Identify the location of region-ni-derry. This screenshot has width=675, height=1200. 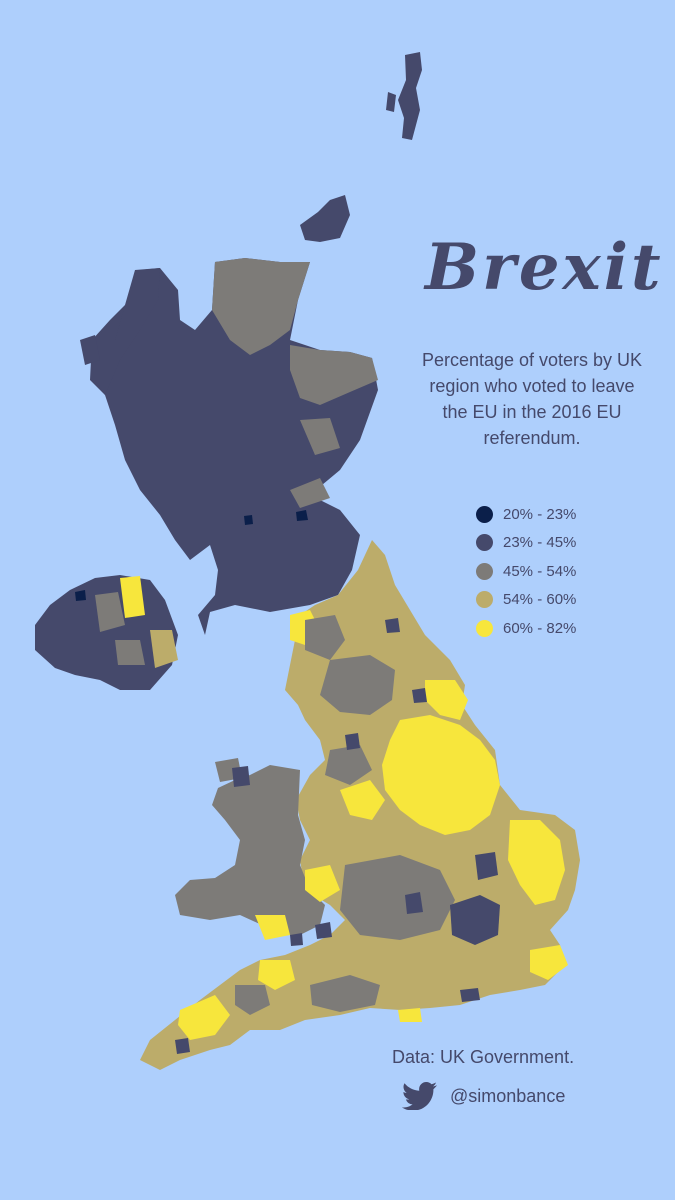
(80, 595).